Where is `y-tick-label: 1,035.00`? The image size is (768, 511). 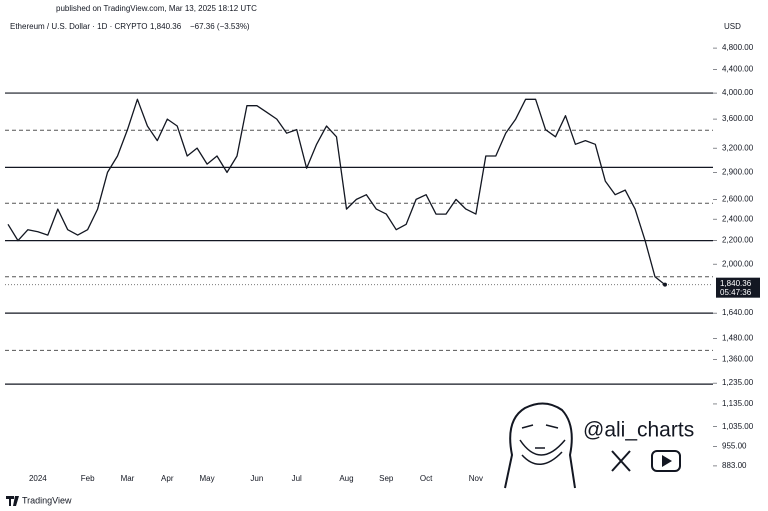
y-tick-label: 1,035.00 is located at coordinates (738, 426).